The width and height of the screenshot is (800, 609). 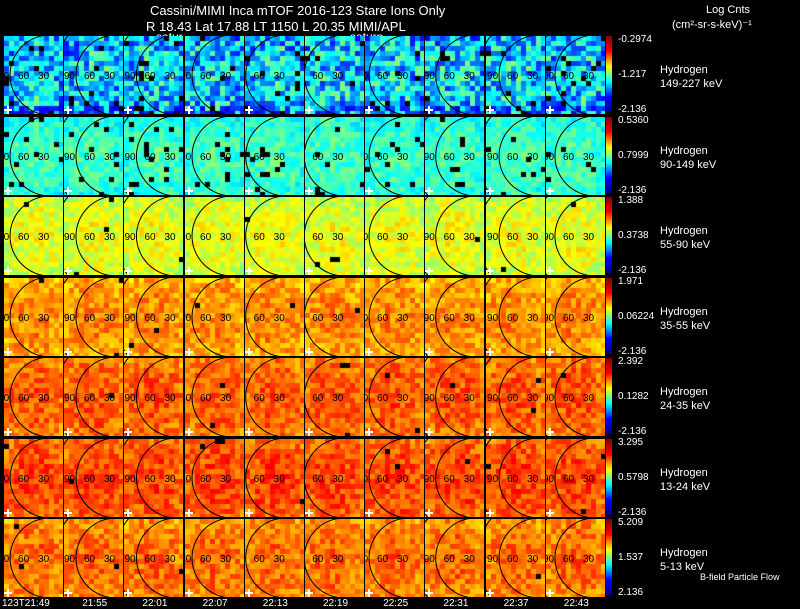 What do you see at coordinates (633, 477) in the screenshot?
I see `colorbar-mid-label: 0.5798` at bounding box center [633, 477].